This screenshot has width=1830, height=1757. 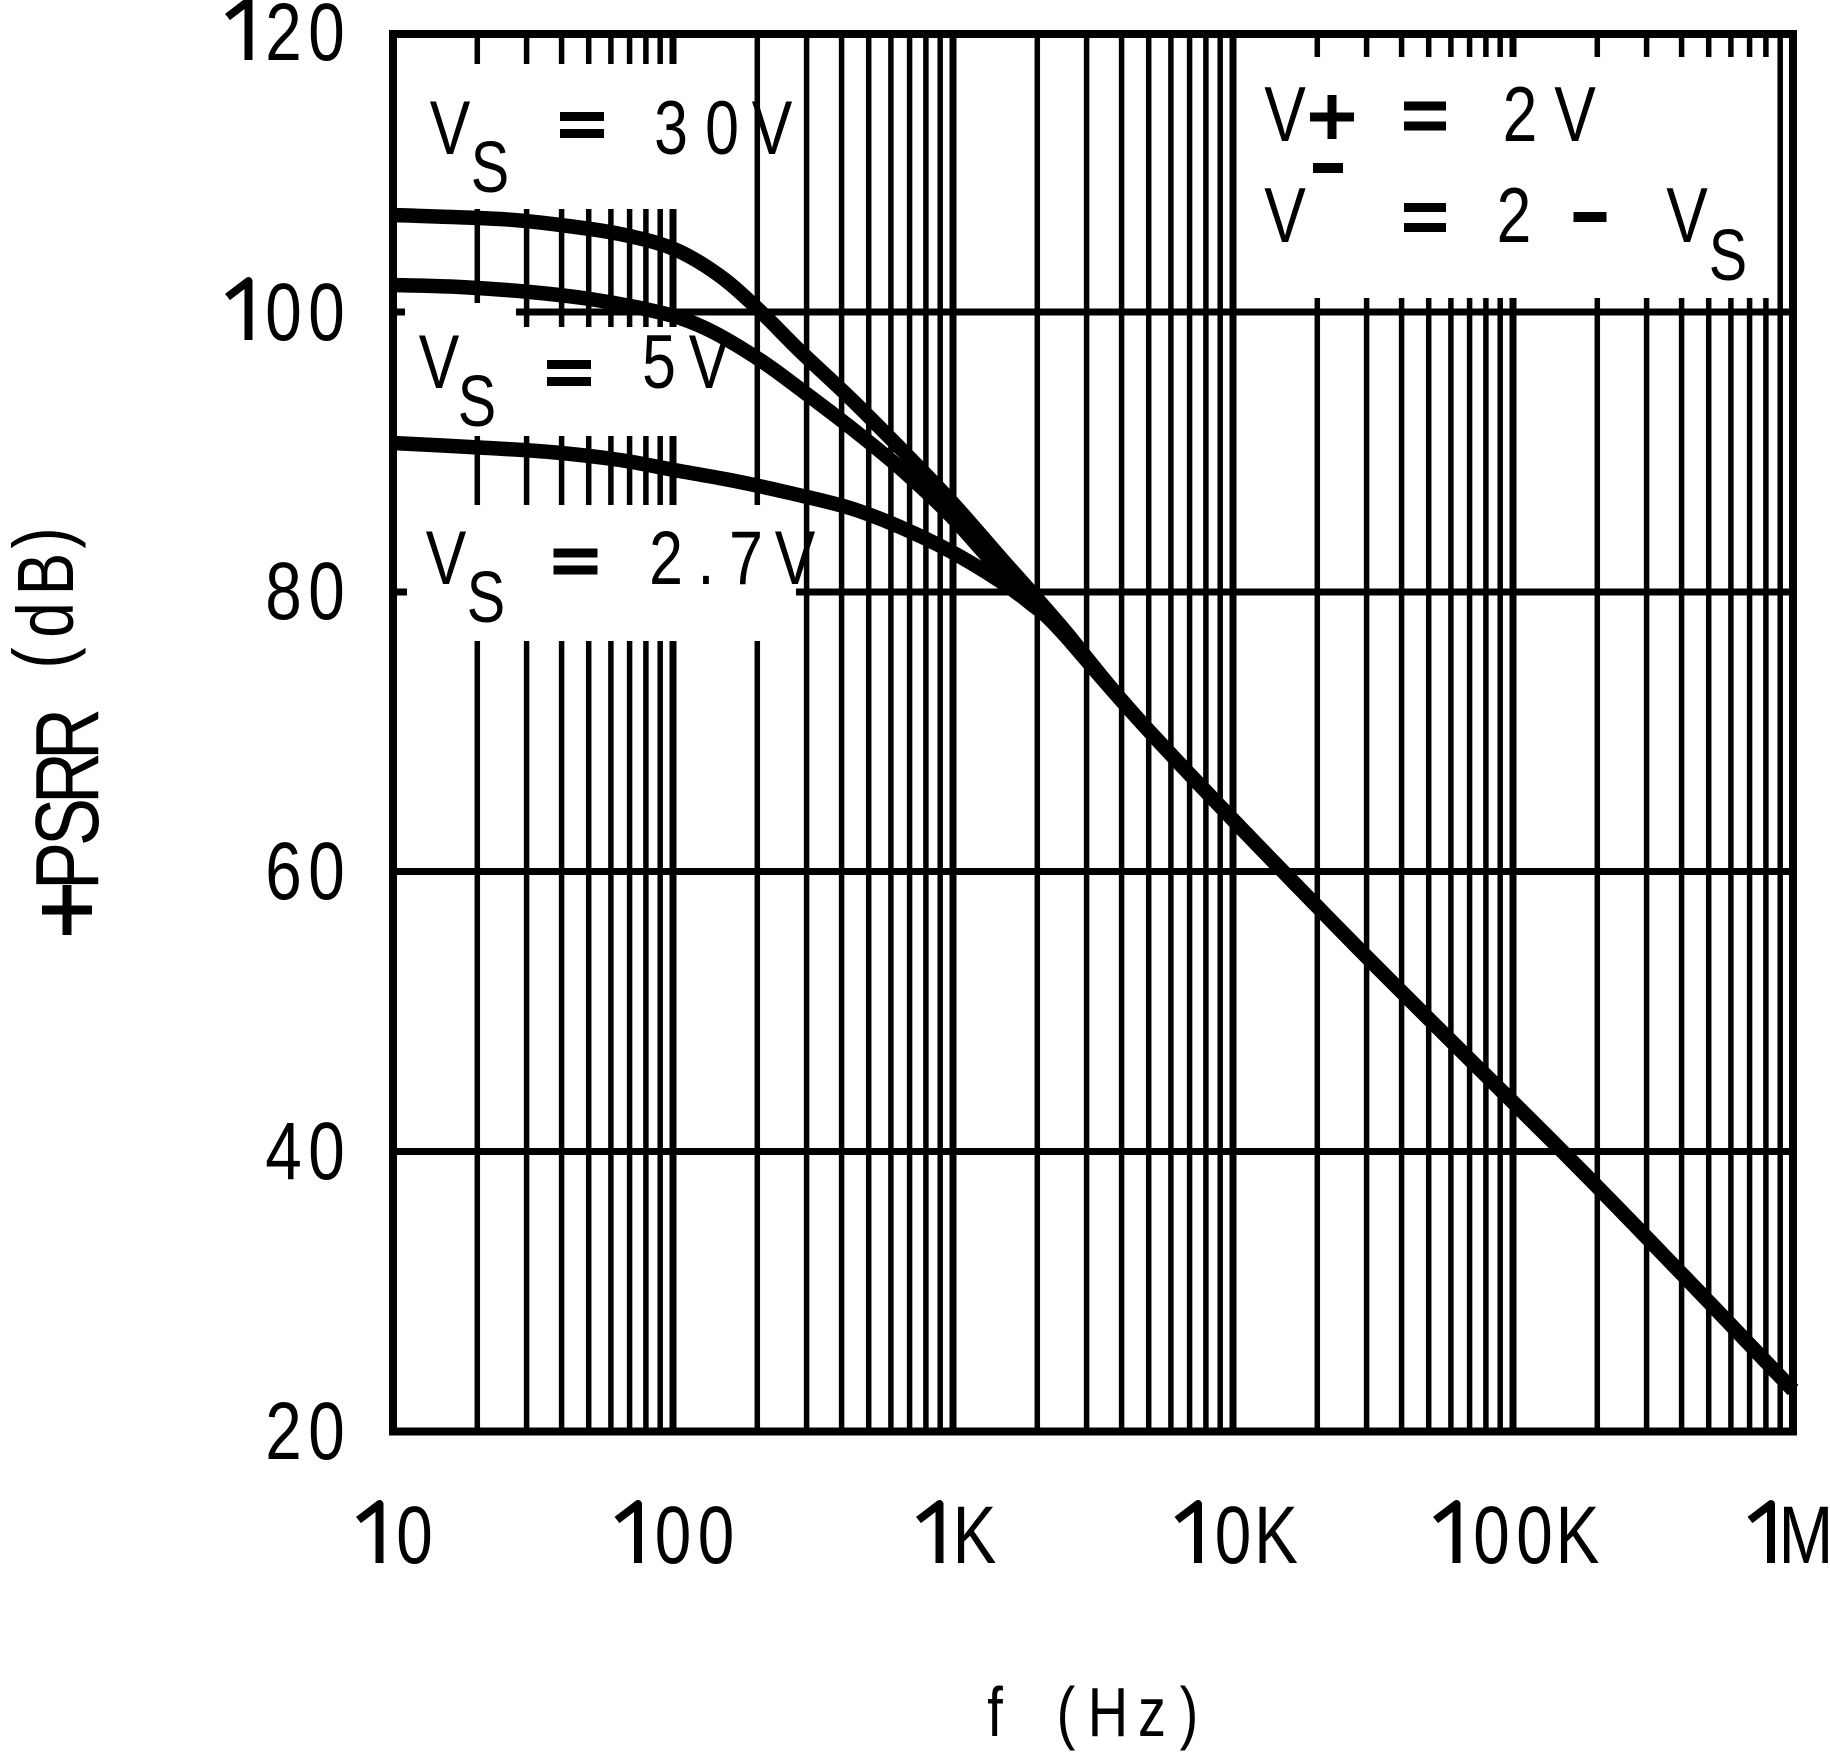 What do you see at coordinates (995, 1712) in the screenshot?
I see `svg-text: f` at bounding box center [995, 1712].